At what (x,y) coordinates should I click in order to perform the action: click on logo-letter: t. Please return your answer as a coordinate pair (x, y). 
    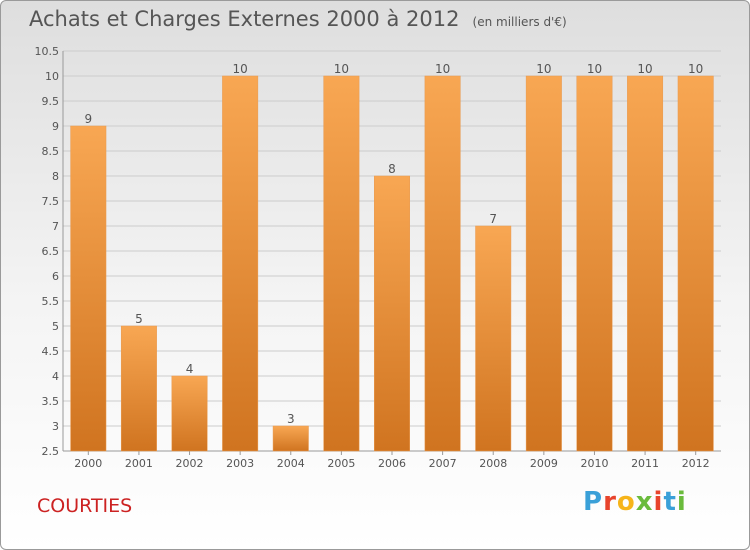
    Looking at the image, I should click on (670, 502).